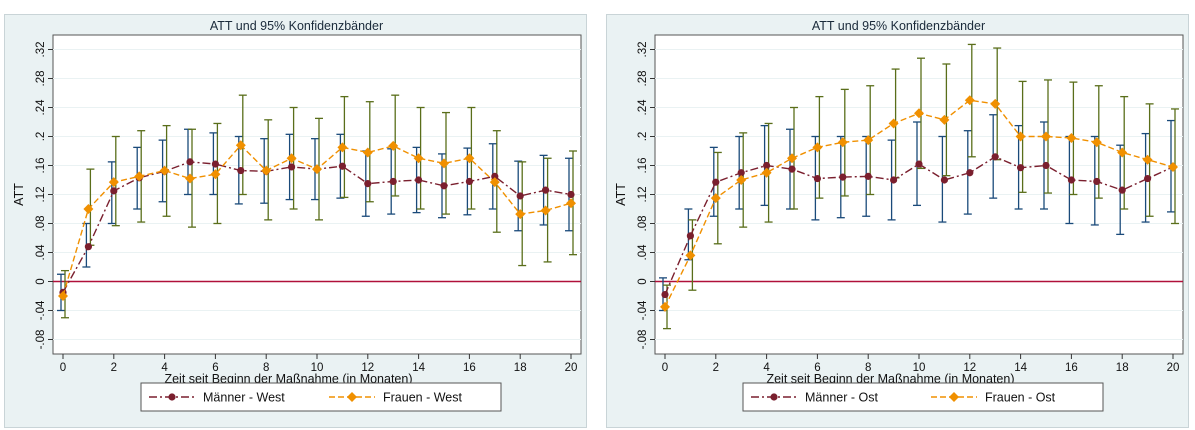 This screenshot has width=1195, height=430. I want to click on y-tick-label: .24, so click(643, 107).